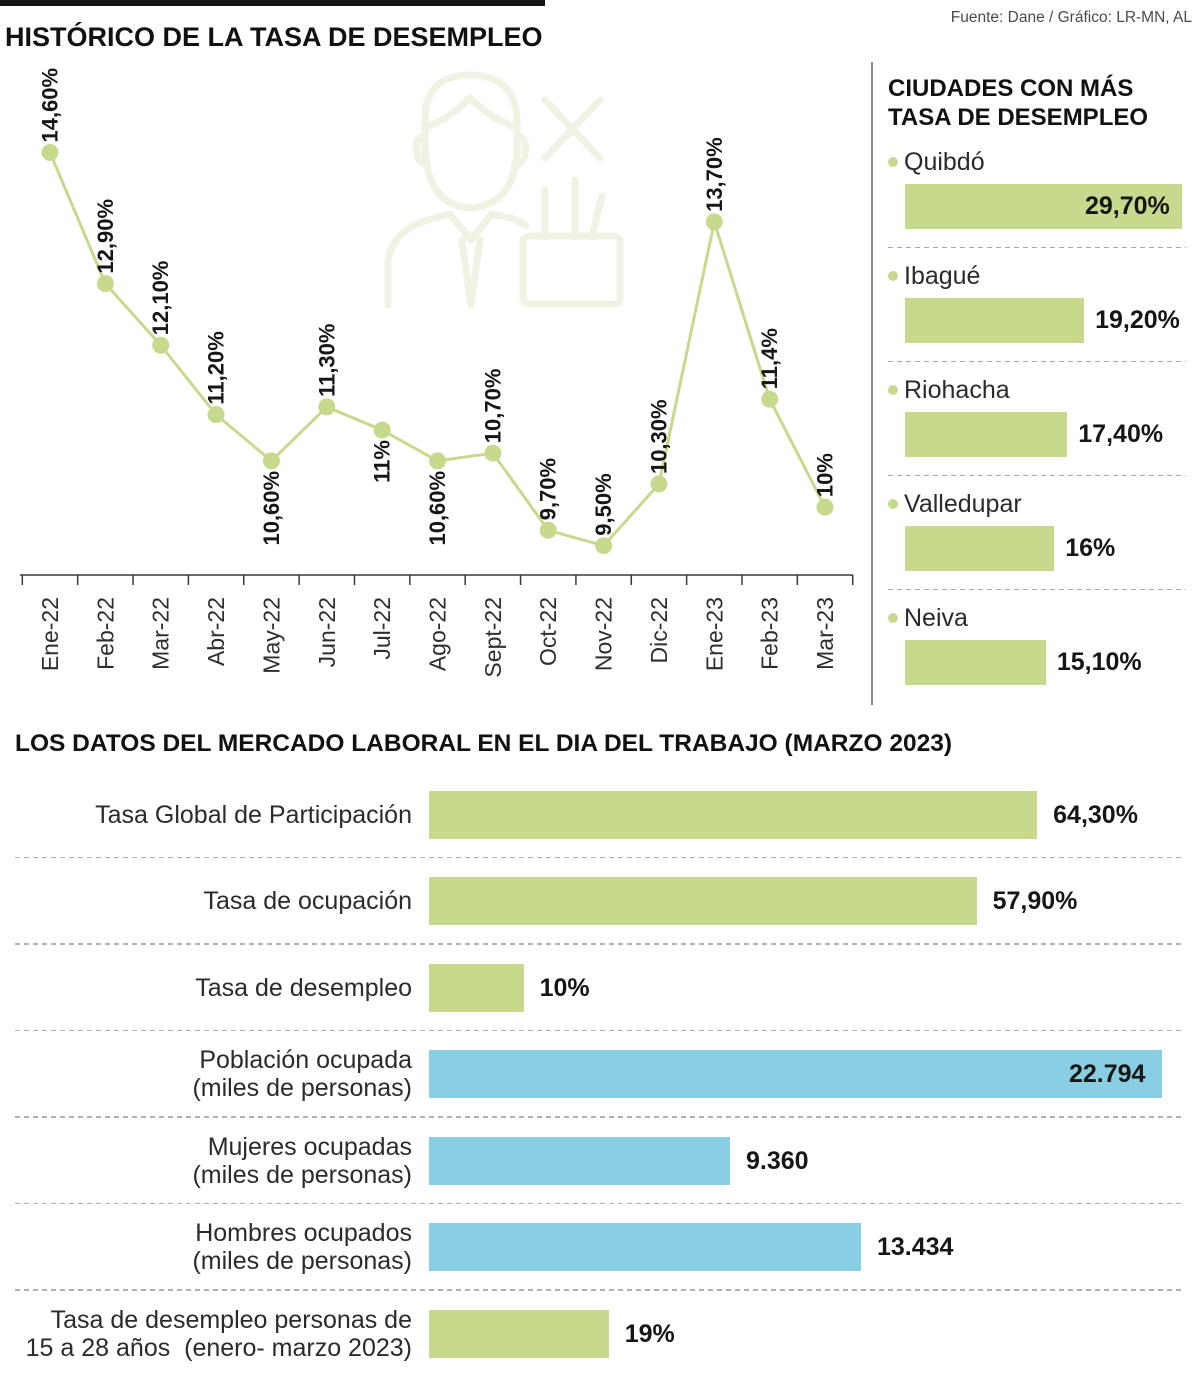  I want to click on top-rule, so click(272, 3).